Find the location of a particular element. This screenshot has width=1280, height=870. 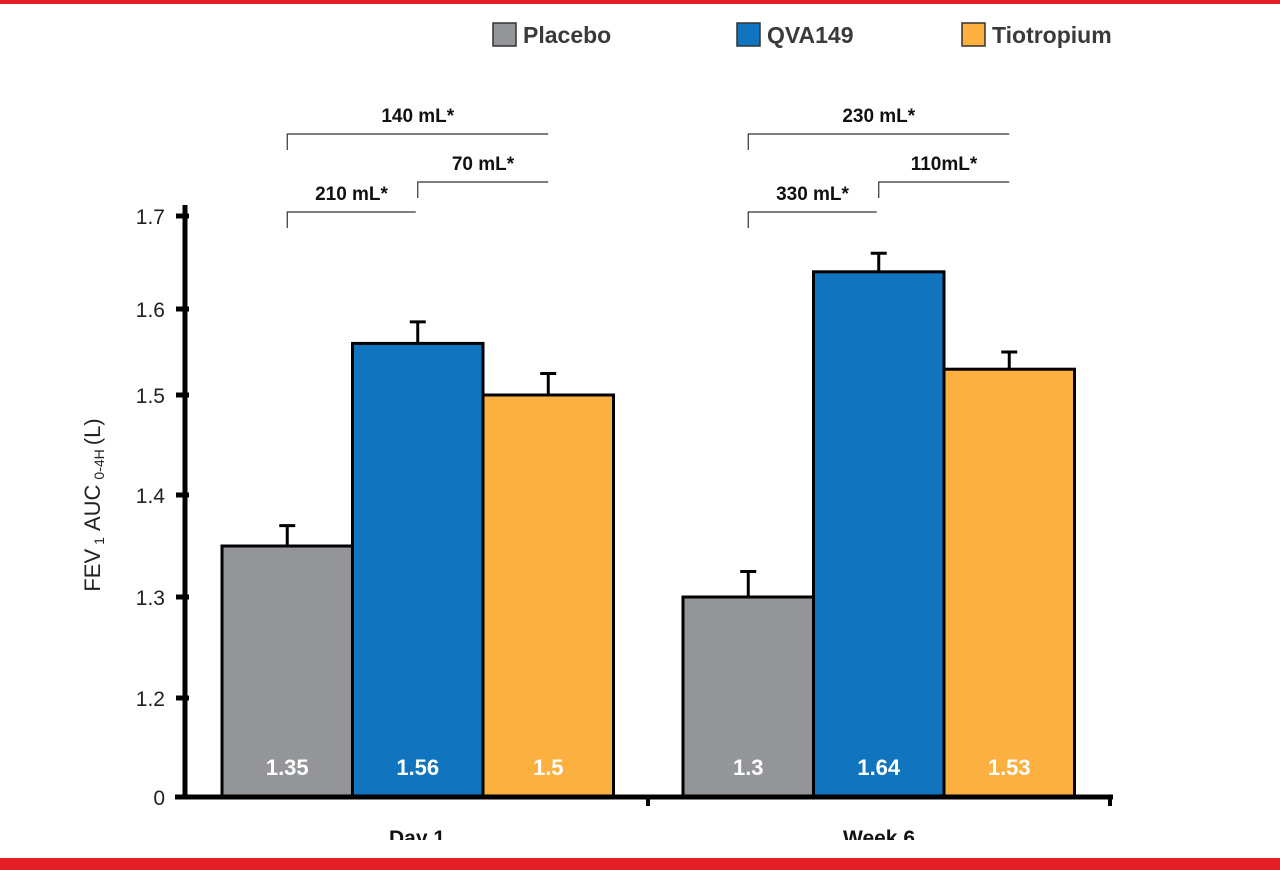

bar-value-label: 1.64 is located at coordinates (879, 767).